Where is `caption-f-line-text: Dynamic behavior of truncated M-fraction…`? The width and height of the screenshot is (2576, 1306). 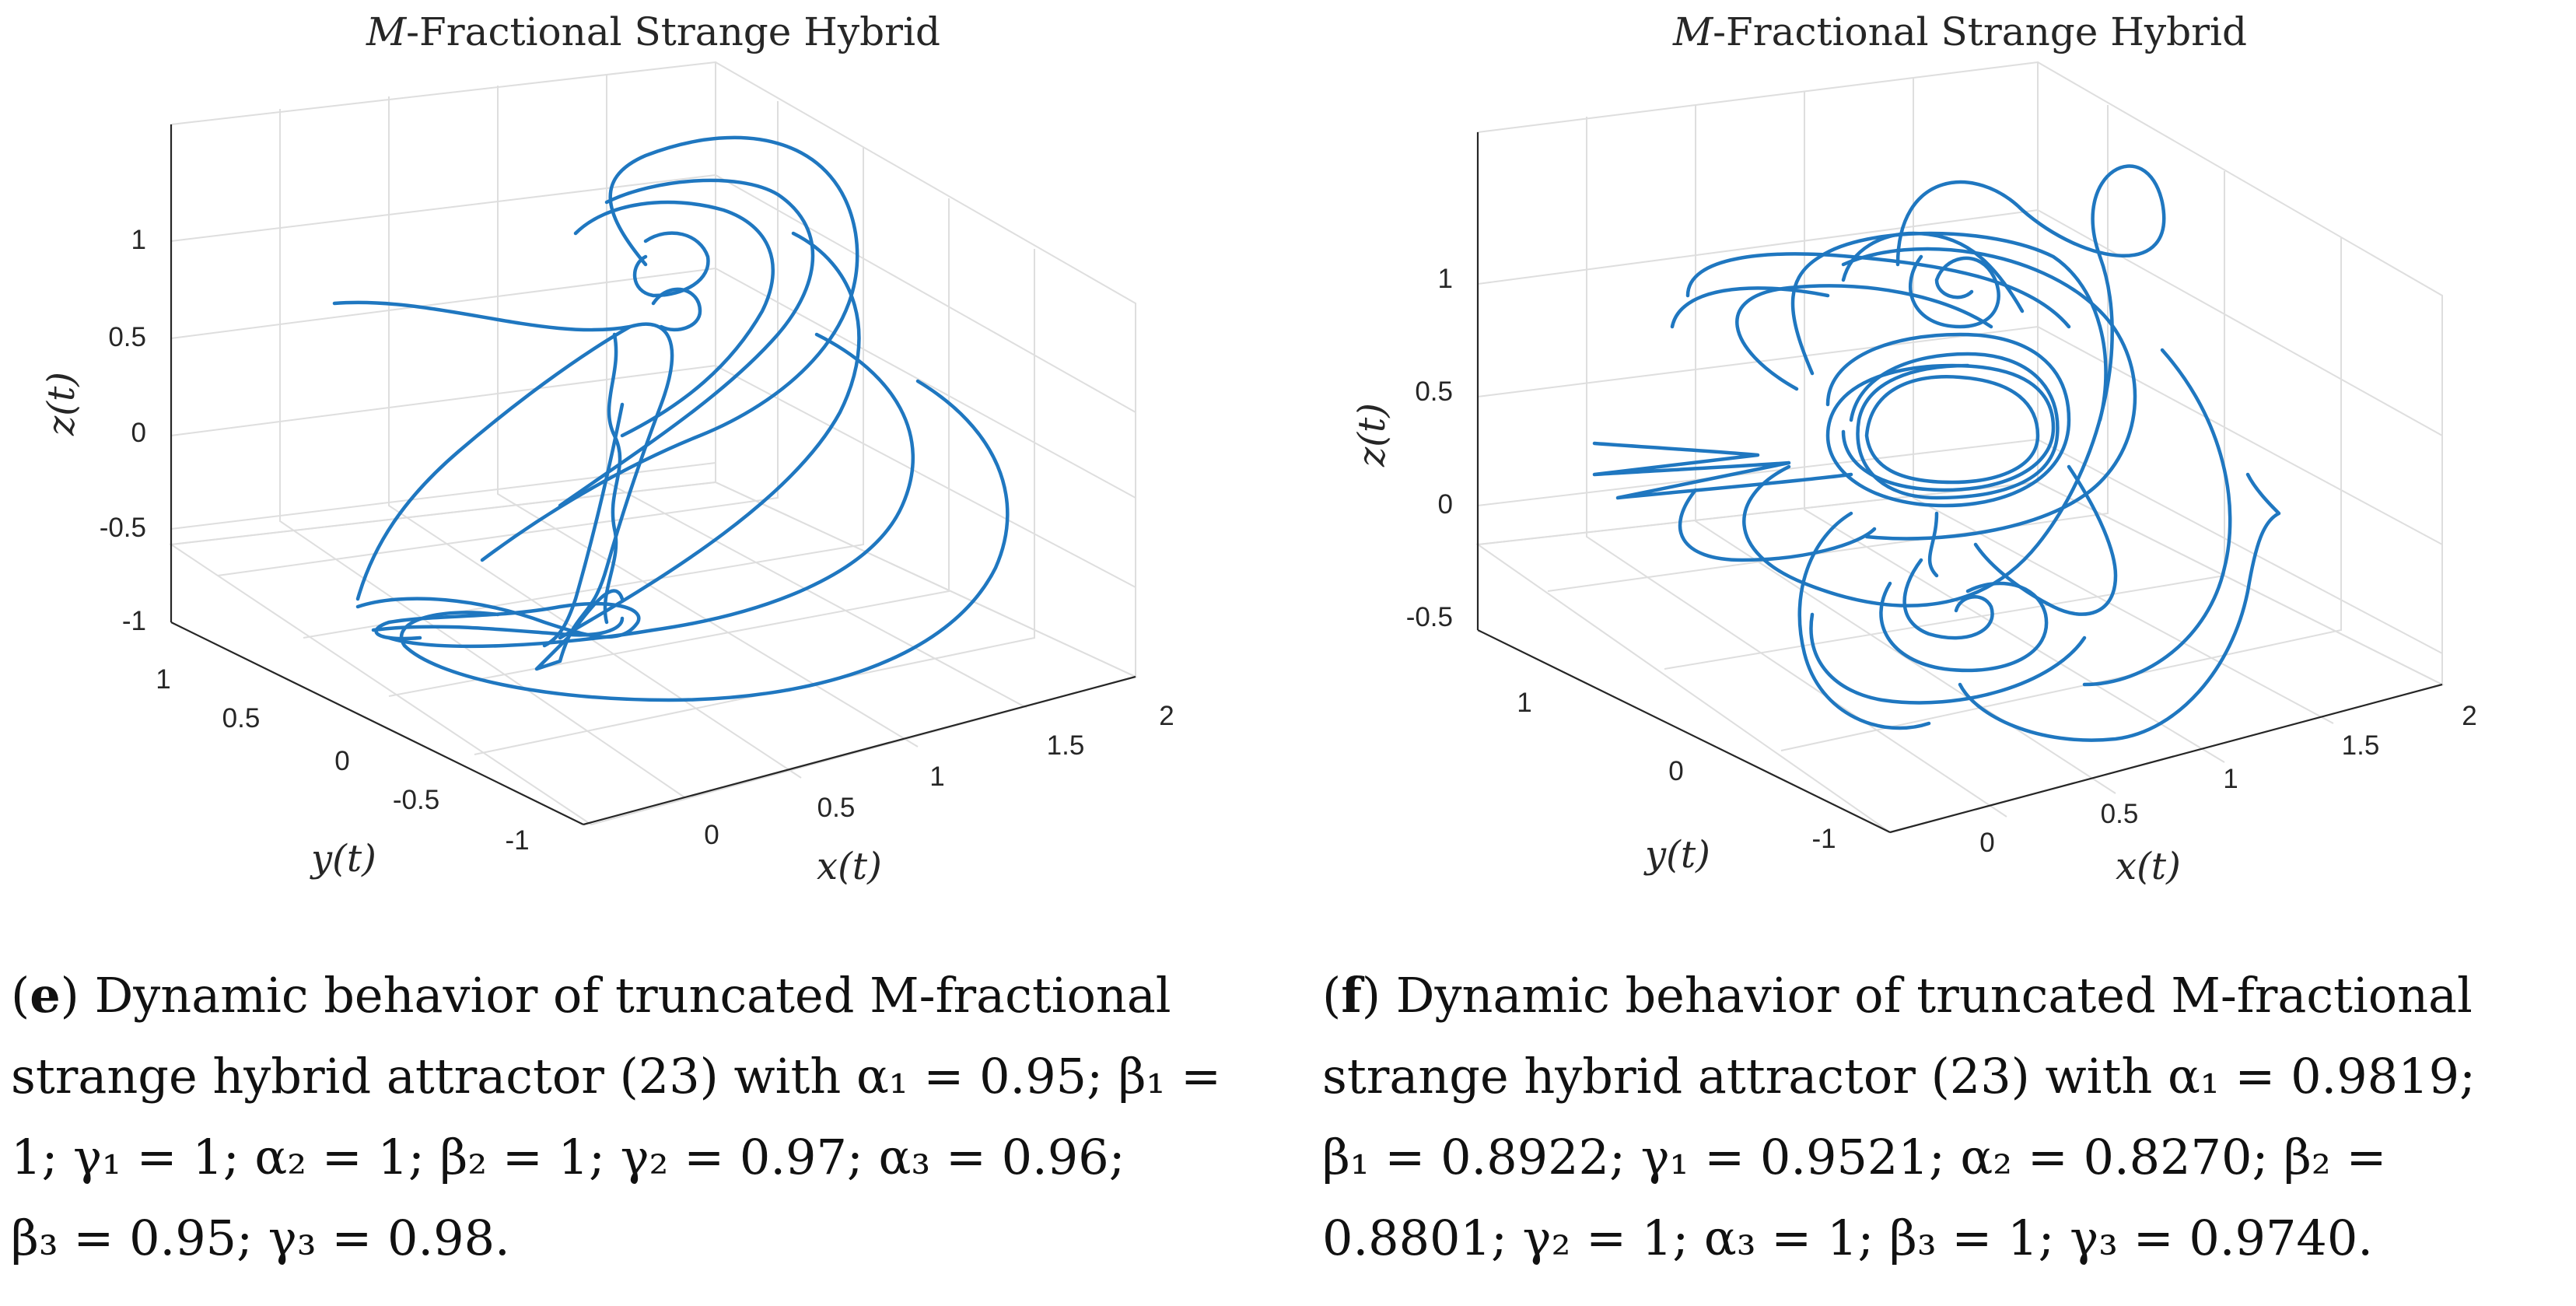
caption-f-line-text: Dynamic behavior of truncated M-fraction… is located at coordinates (1934, 995).